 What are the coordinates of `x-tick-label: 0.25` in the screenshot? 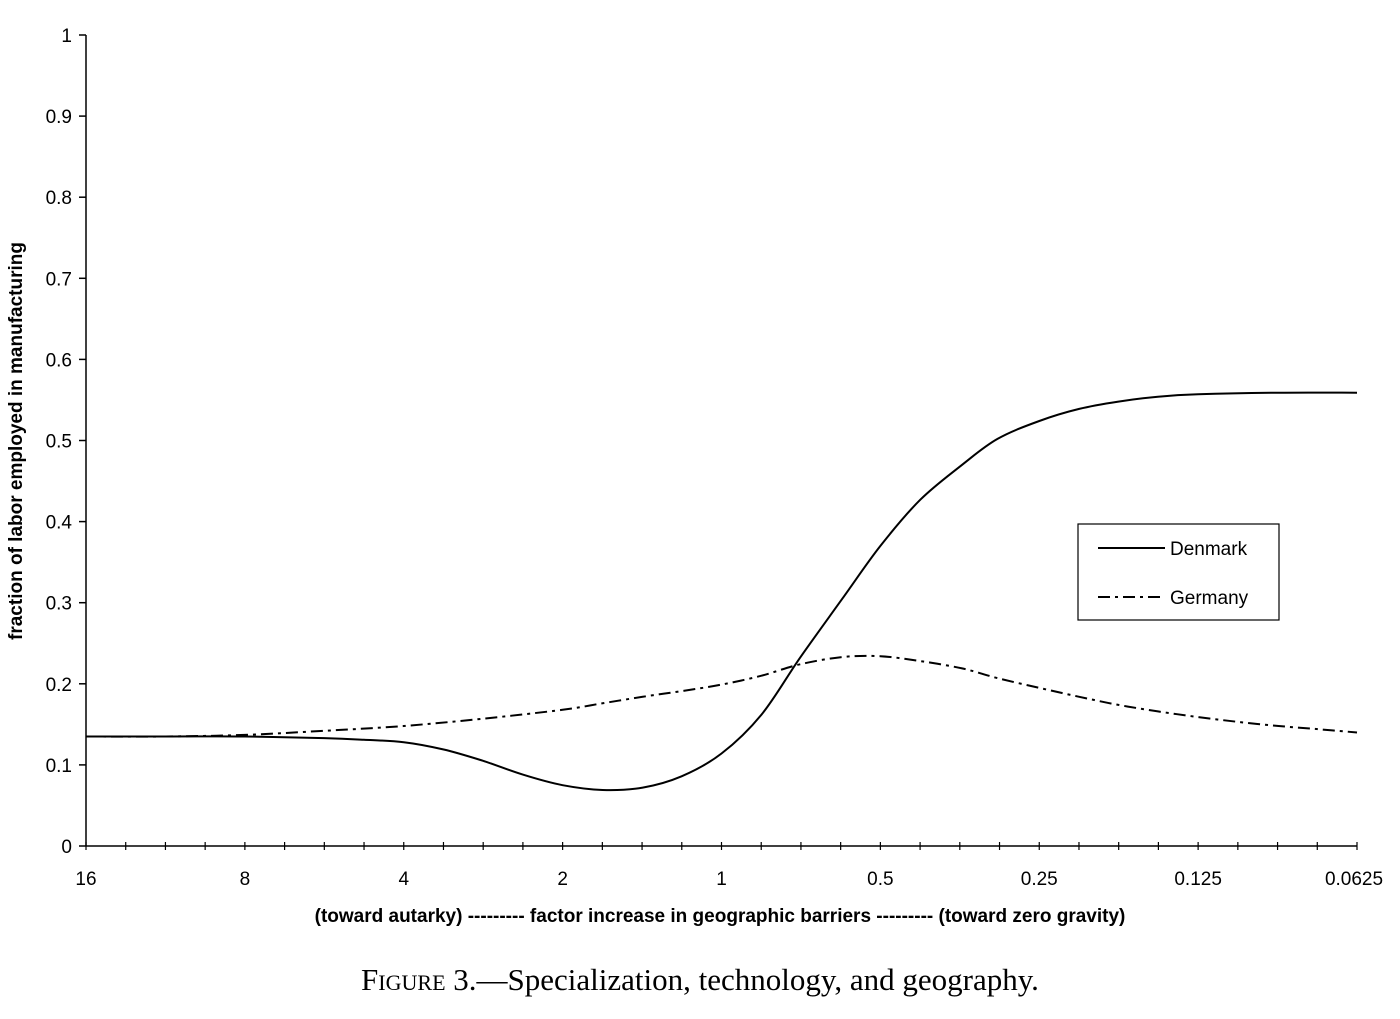 It's located at (1039, 879).